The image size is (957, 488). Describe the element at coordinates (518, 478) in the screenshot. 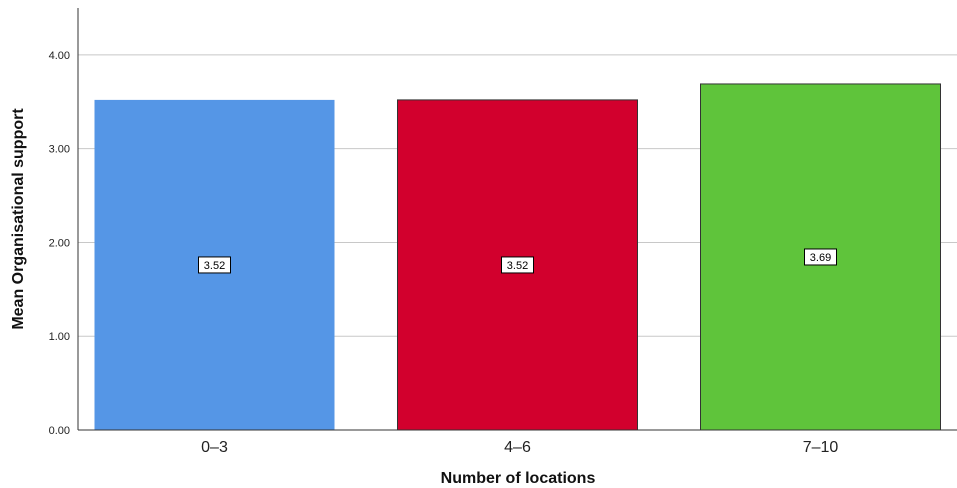

I see `x-axis-title: Number of locations` at that location.